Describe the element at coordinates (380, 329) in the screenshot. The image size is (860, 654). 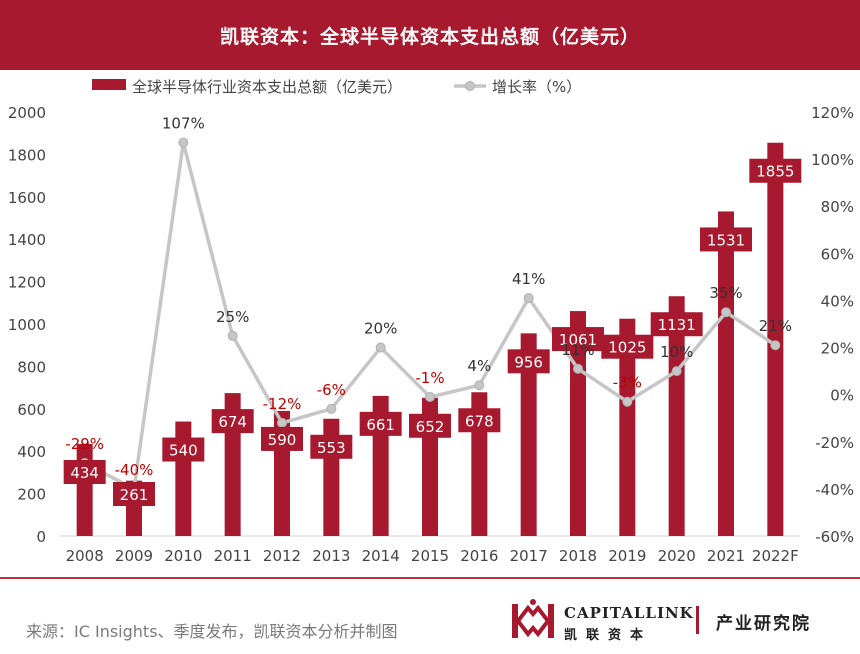
I see `growth-rate-label: 20%` at that location.